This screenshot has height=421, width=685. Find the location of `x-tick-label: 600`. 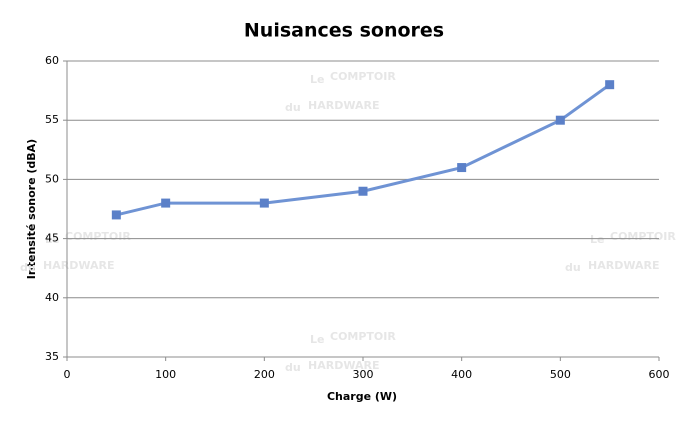

x-tick-label: 600 is located at coordinates (659, 374).